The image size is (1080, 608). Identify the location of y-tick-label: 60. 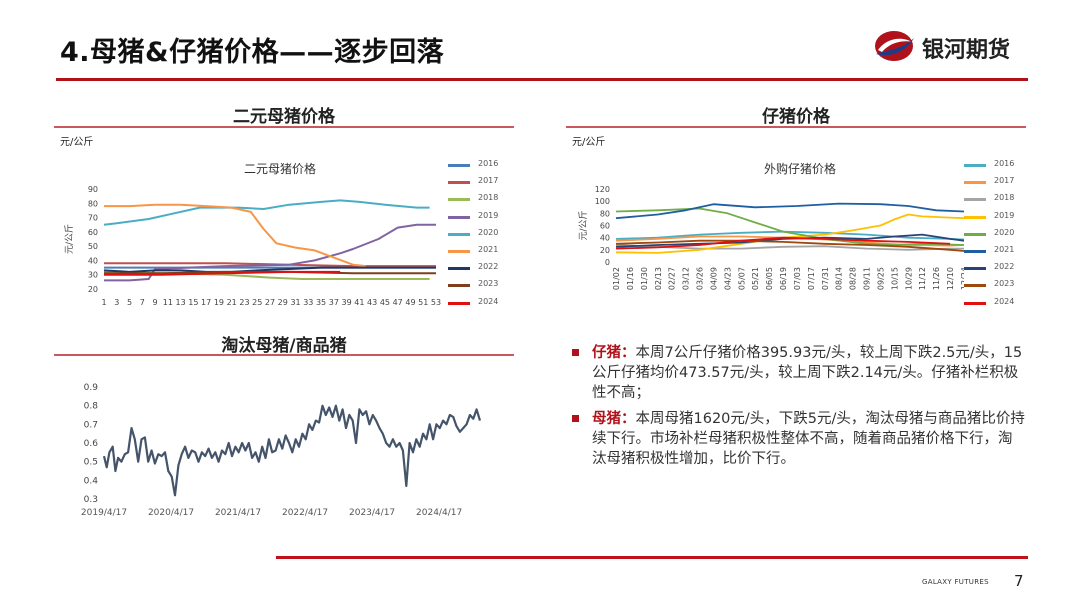
(605, 226).